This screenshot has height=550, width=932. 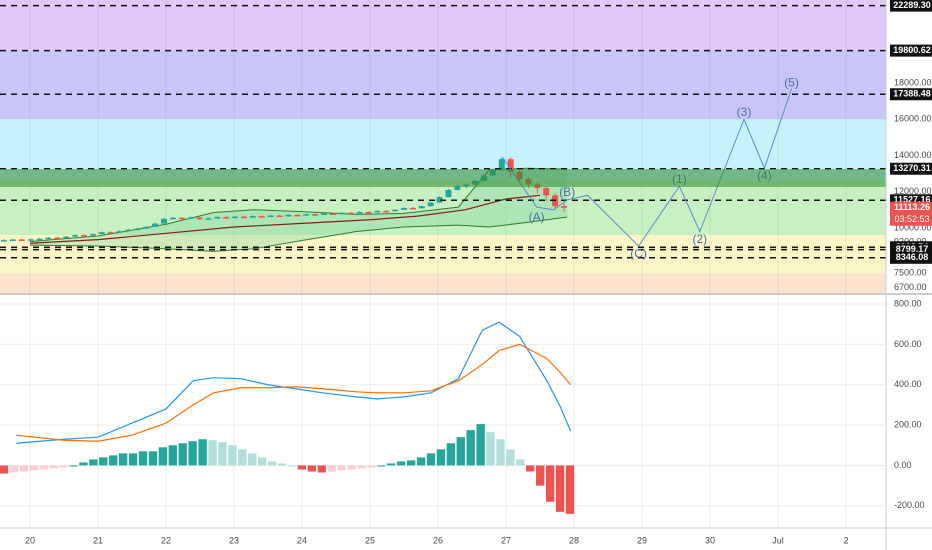 I want to click on level-price-tag: 13270.31, so click(x=911, y=168).